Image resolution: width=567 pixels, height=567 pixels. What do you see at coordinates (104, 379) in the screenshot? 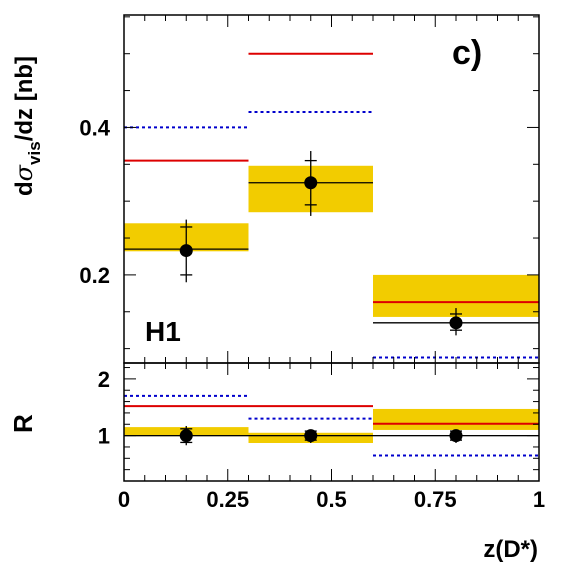
I see `ratio-y-tick-label: 2` at bounding box center [104, 379].